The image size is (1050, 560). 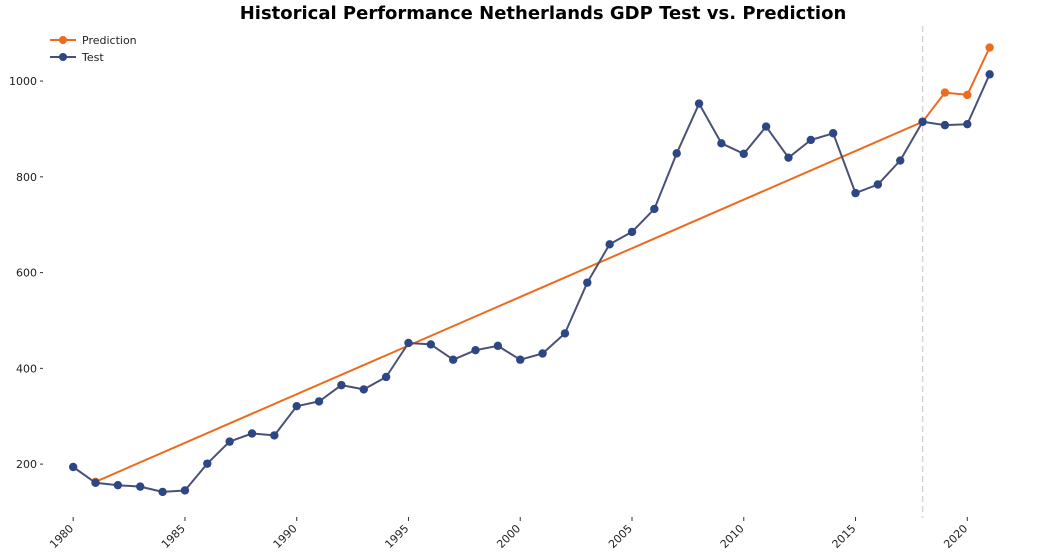 What do you see at coordinates (63, 40) in the screenshot?
I see `legend-marker-prediction` at bounding box center [63, 40].